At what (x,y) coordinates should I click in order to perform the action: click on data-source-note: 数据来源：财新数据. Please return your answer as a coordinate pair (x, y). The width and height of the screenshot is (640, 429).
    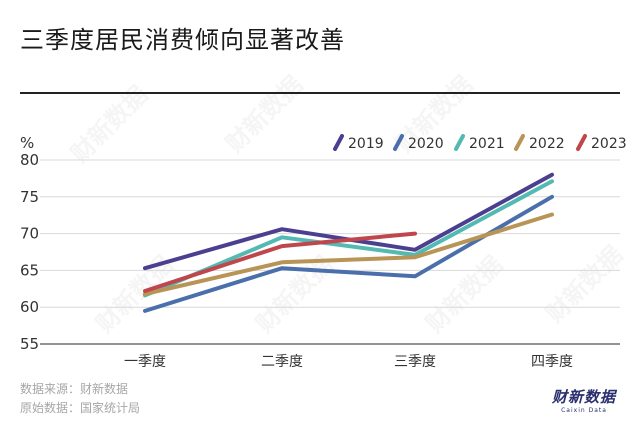
    Looking at the image, I should click on (74, 389).